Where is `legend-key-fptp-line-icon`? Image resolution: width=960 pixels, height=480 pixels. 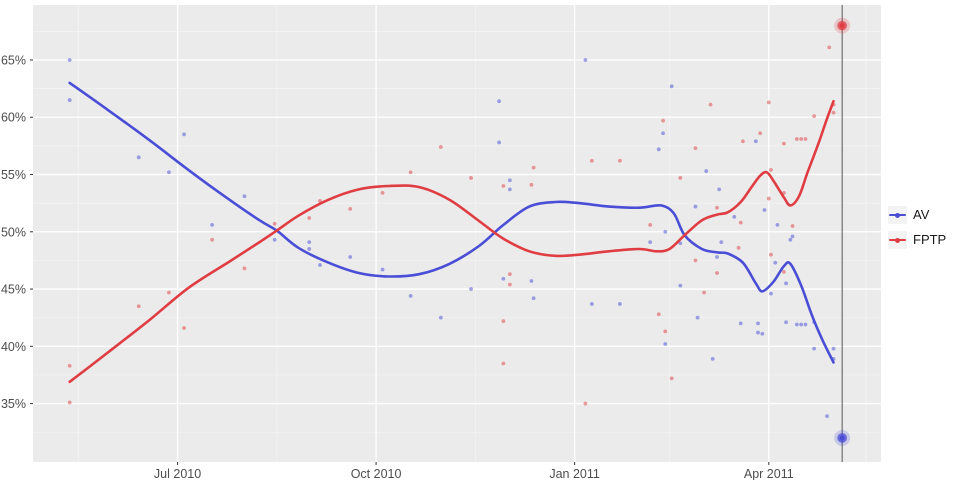 legend-key-fptp-line-icon is located at coordinates (897, 240).